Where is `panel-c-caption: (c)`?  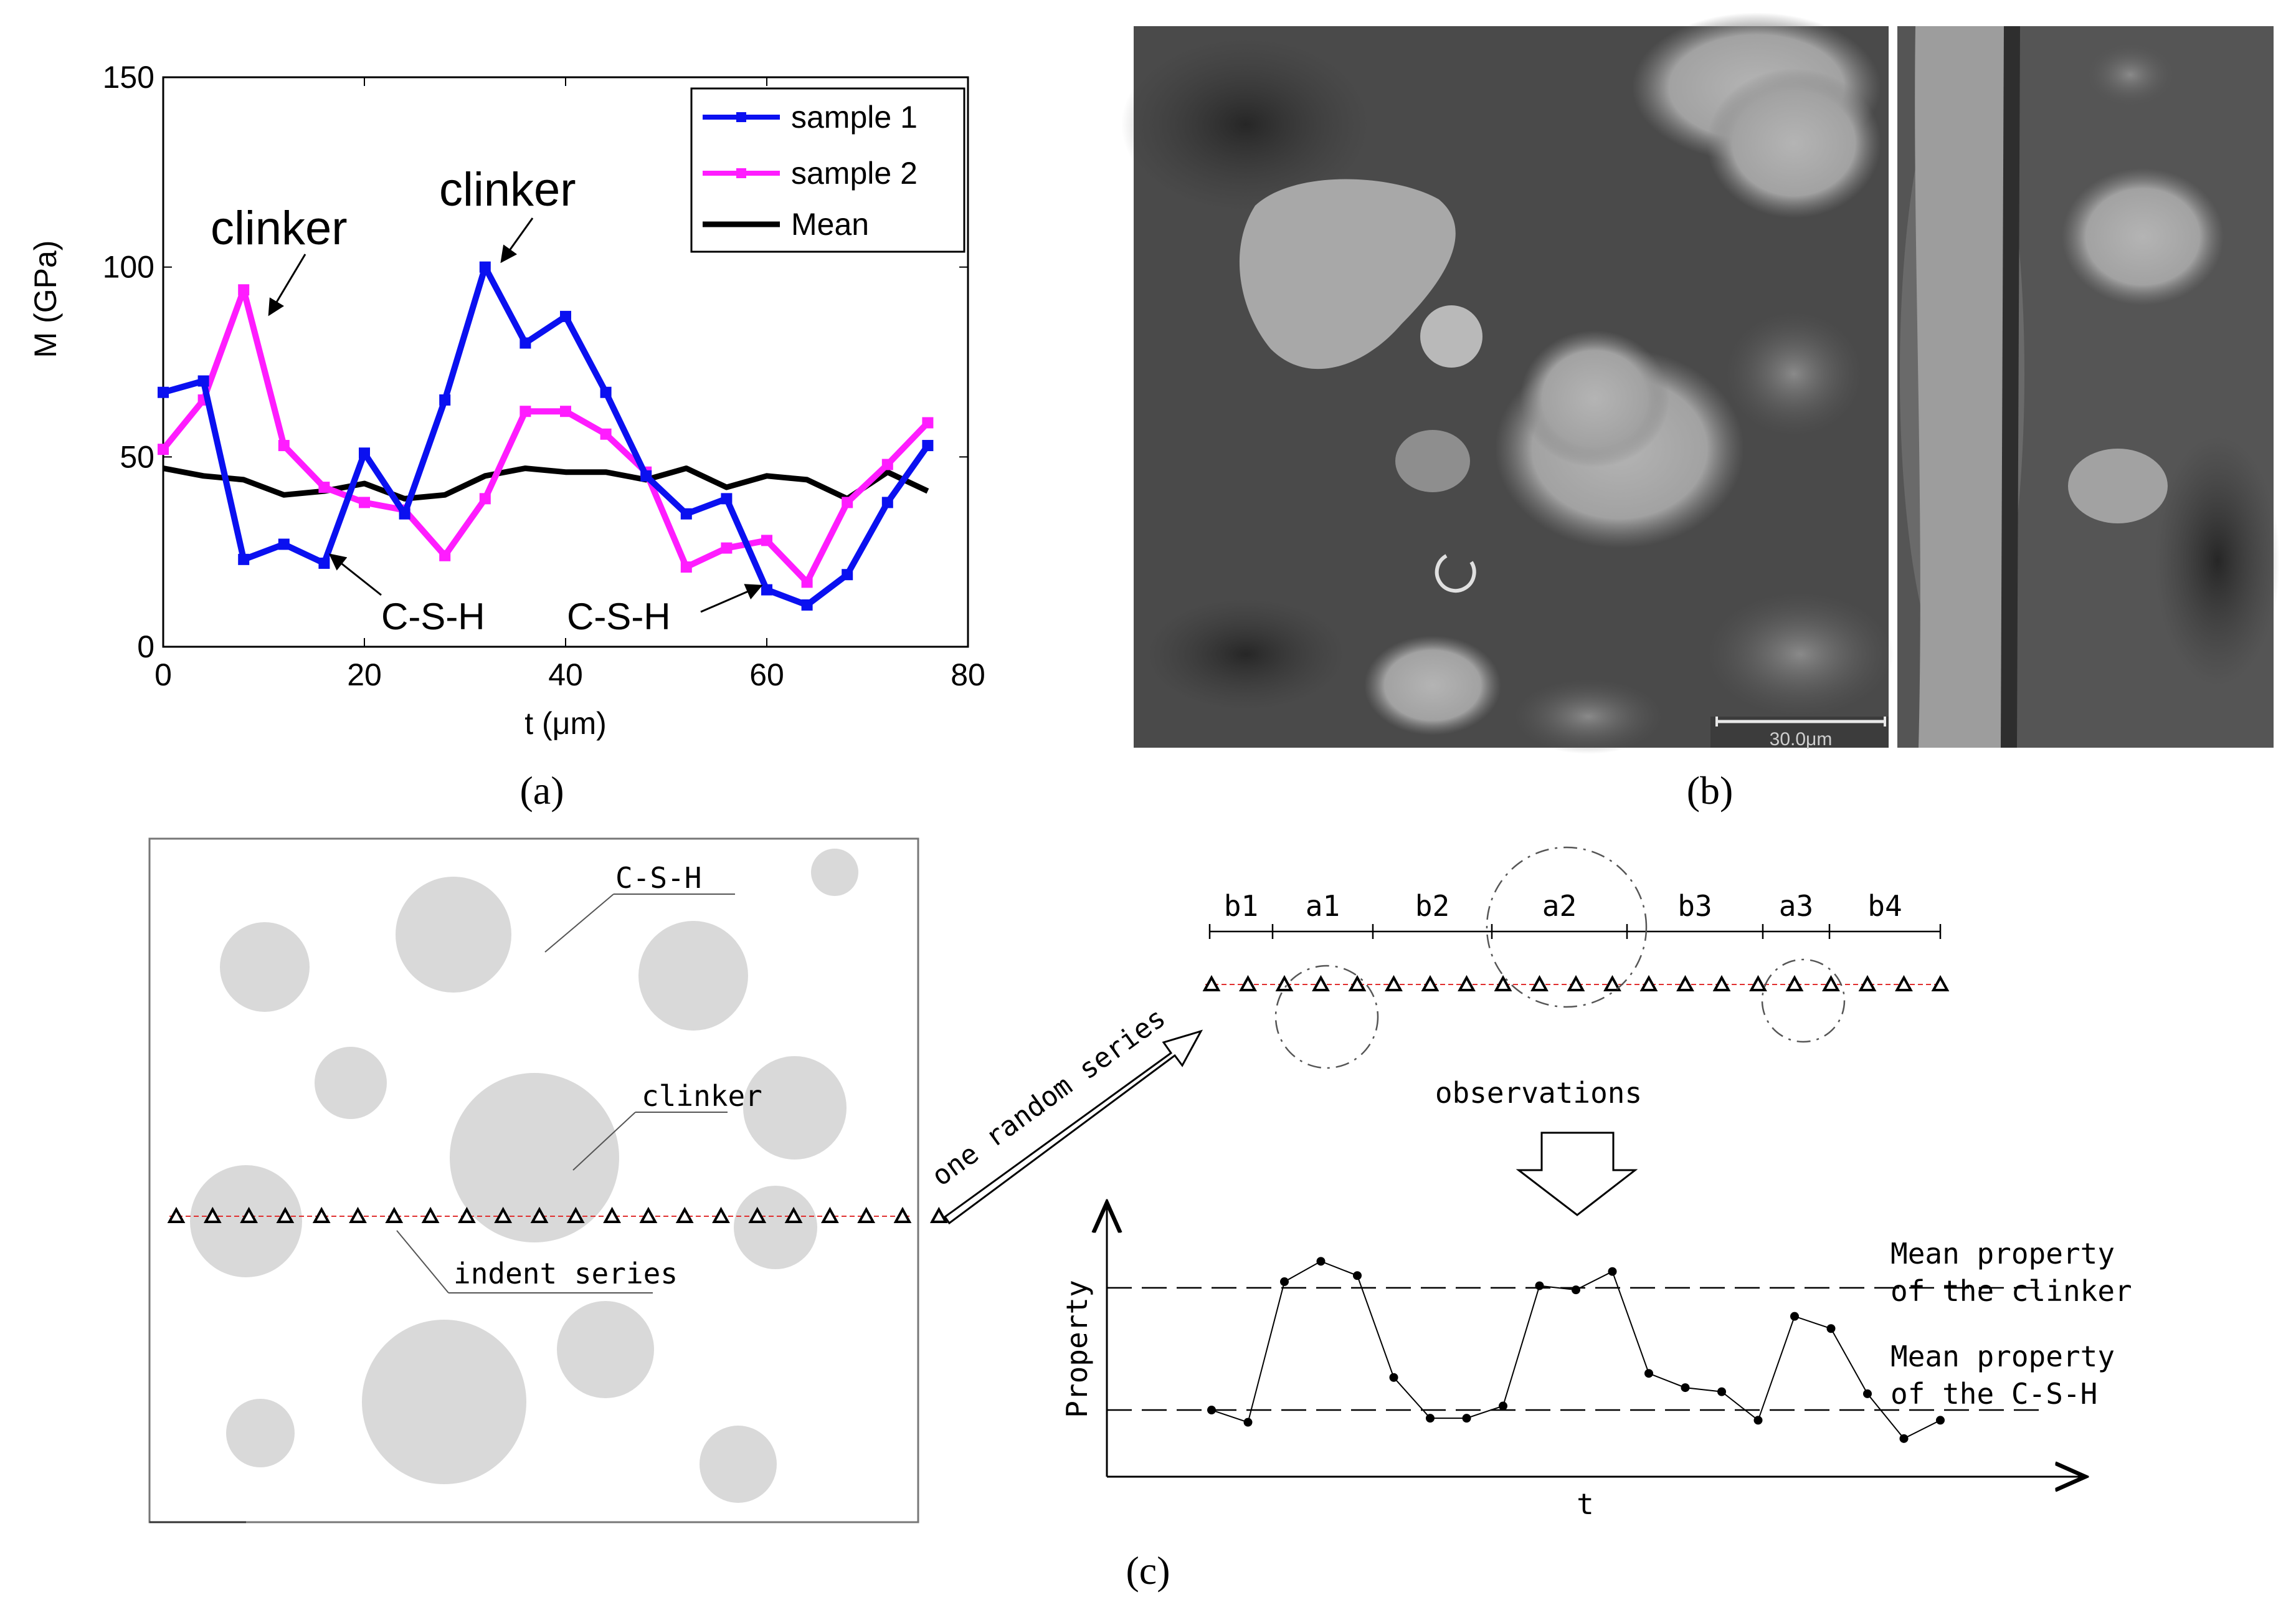 panel-c-caption: (c) is located at coordinates (1148, 1570).